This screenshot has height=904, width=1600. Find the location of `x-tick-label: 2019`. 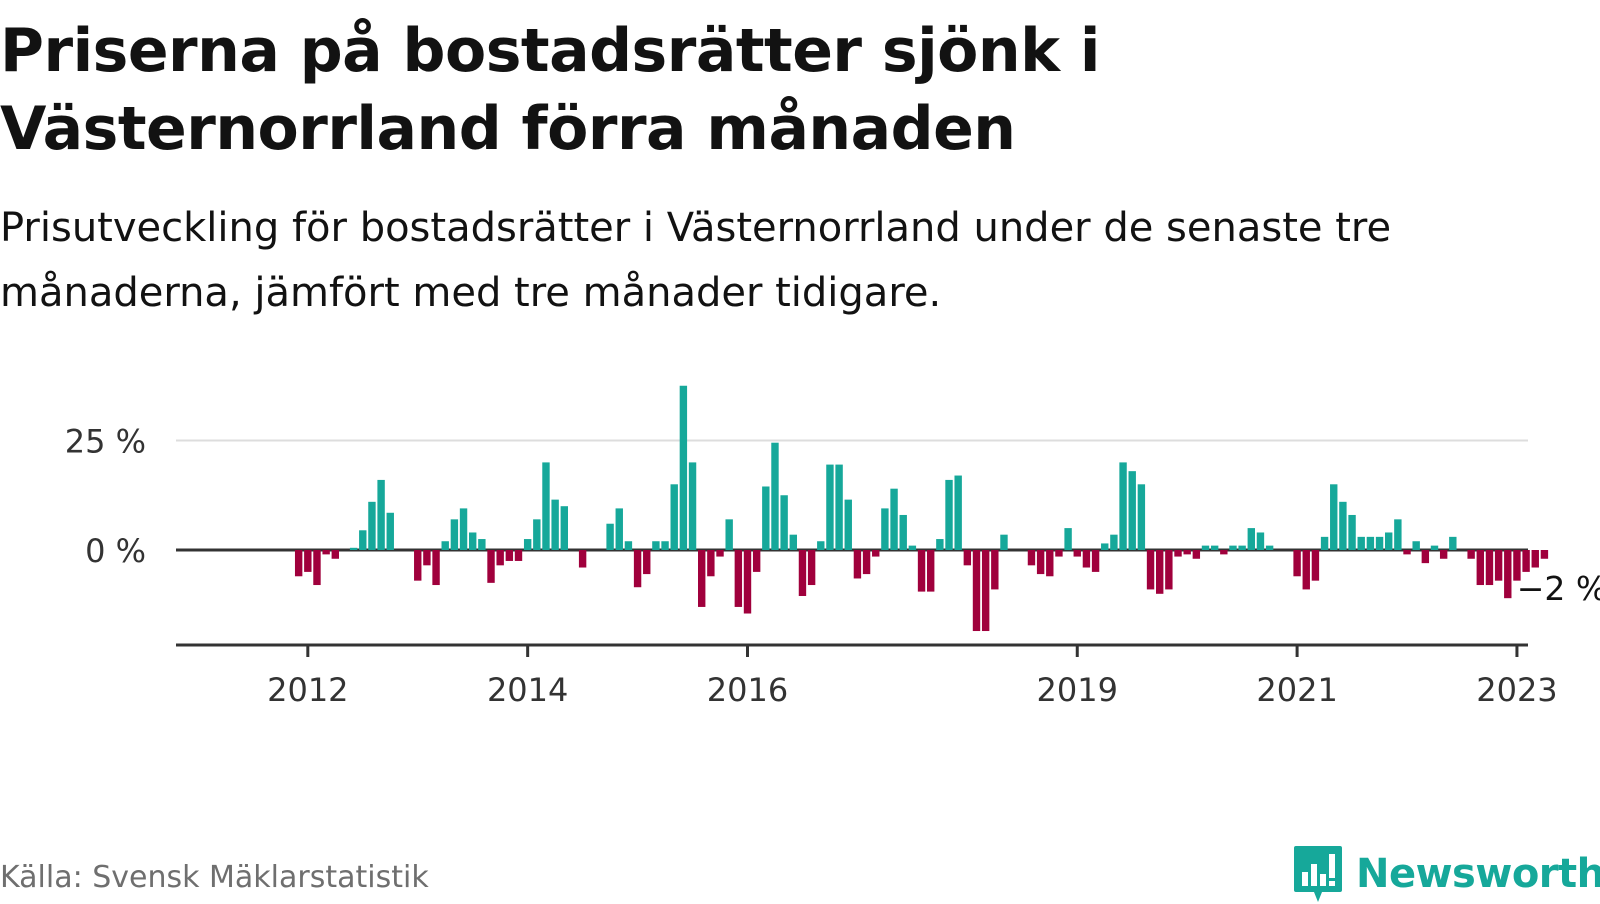

x-tick-label: 2019 is located at coordinates (1077, 690).